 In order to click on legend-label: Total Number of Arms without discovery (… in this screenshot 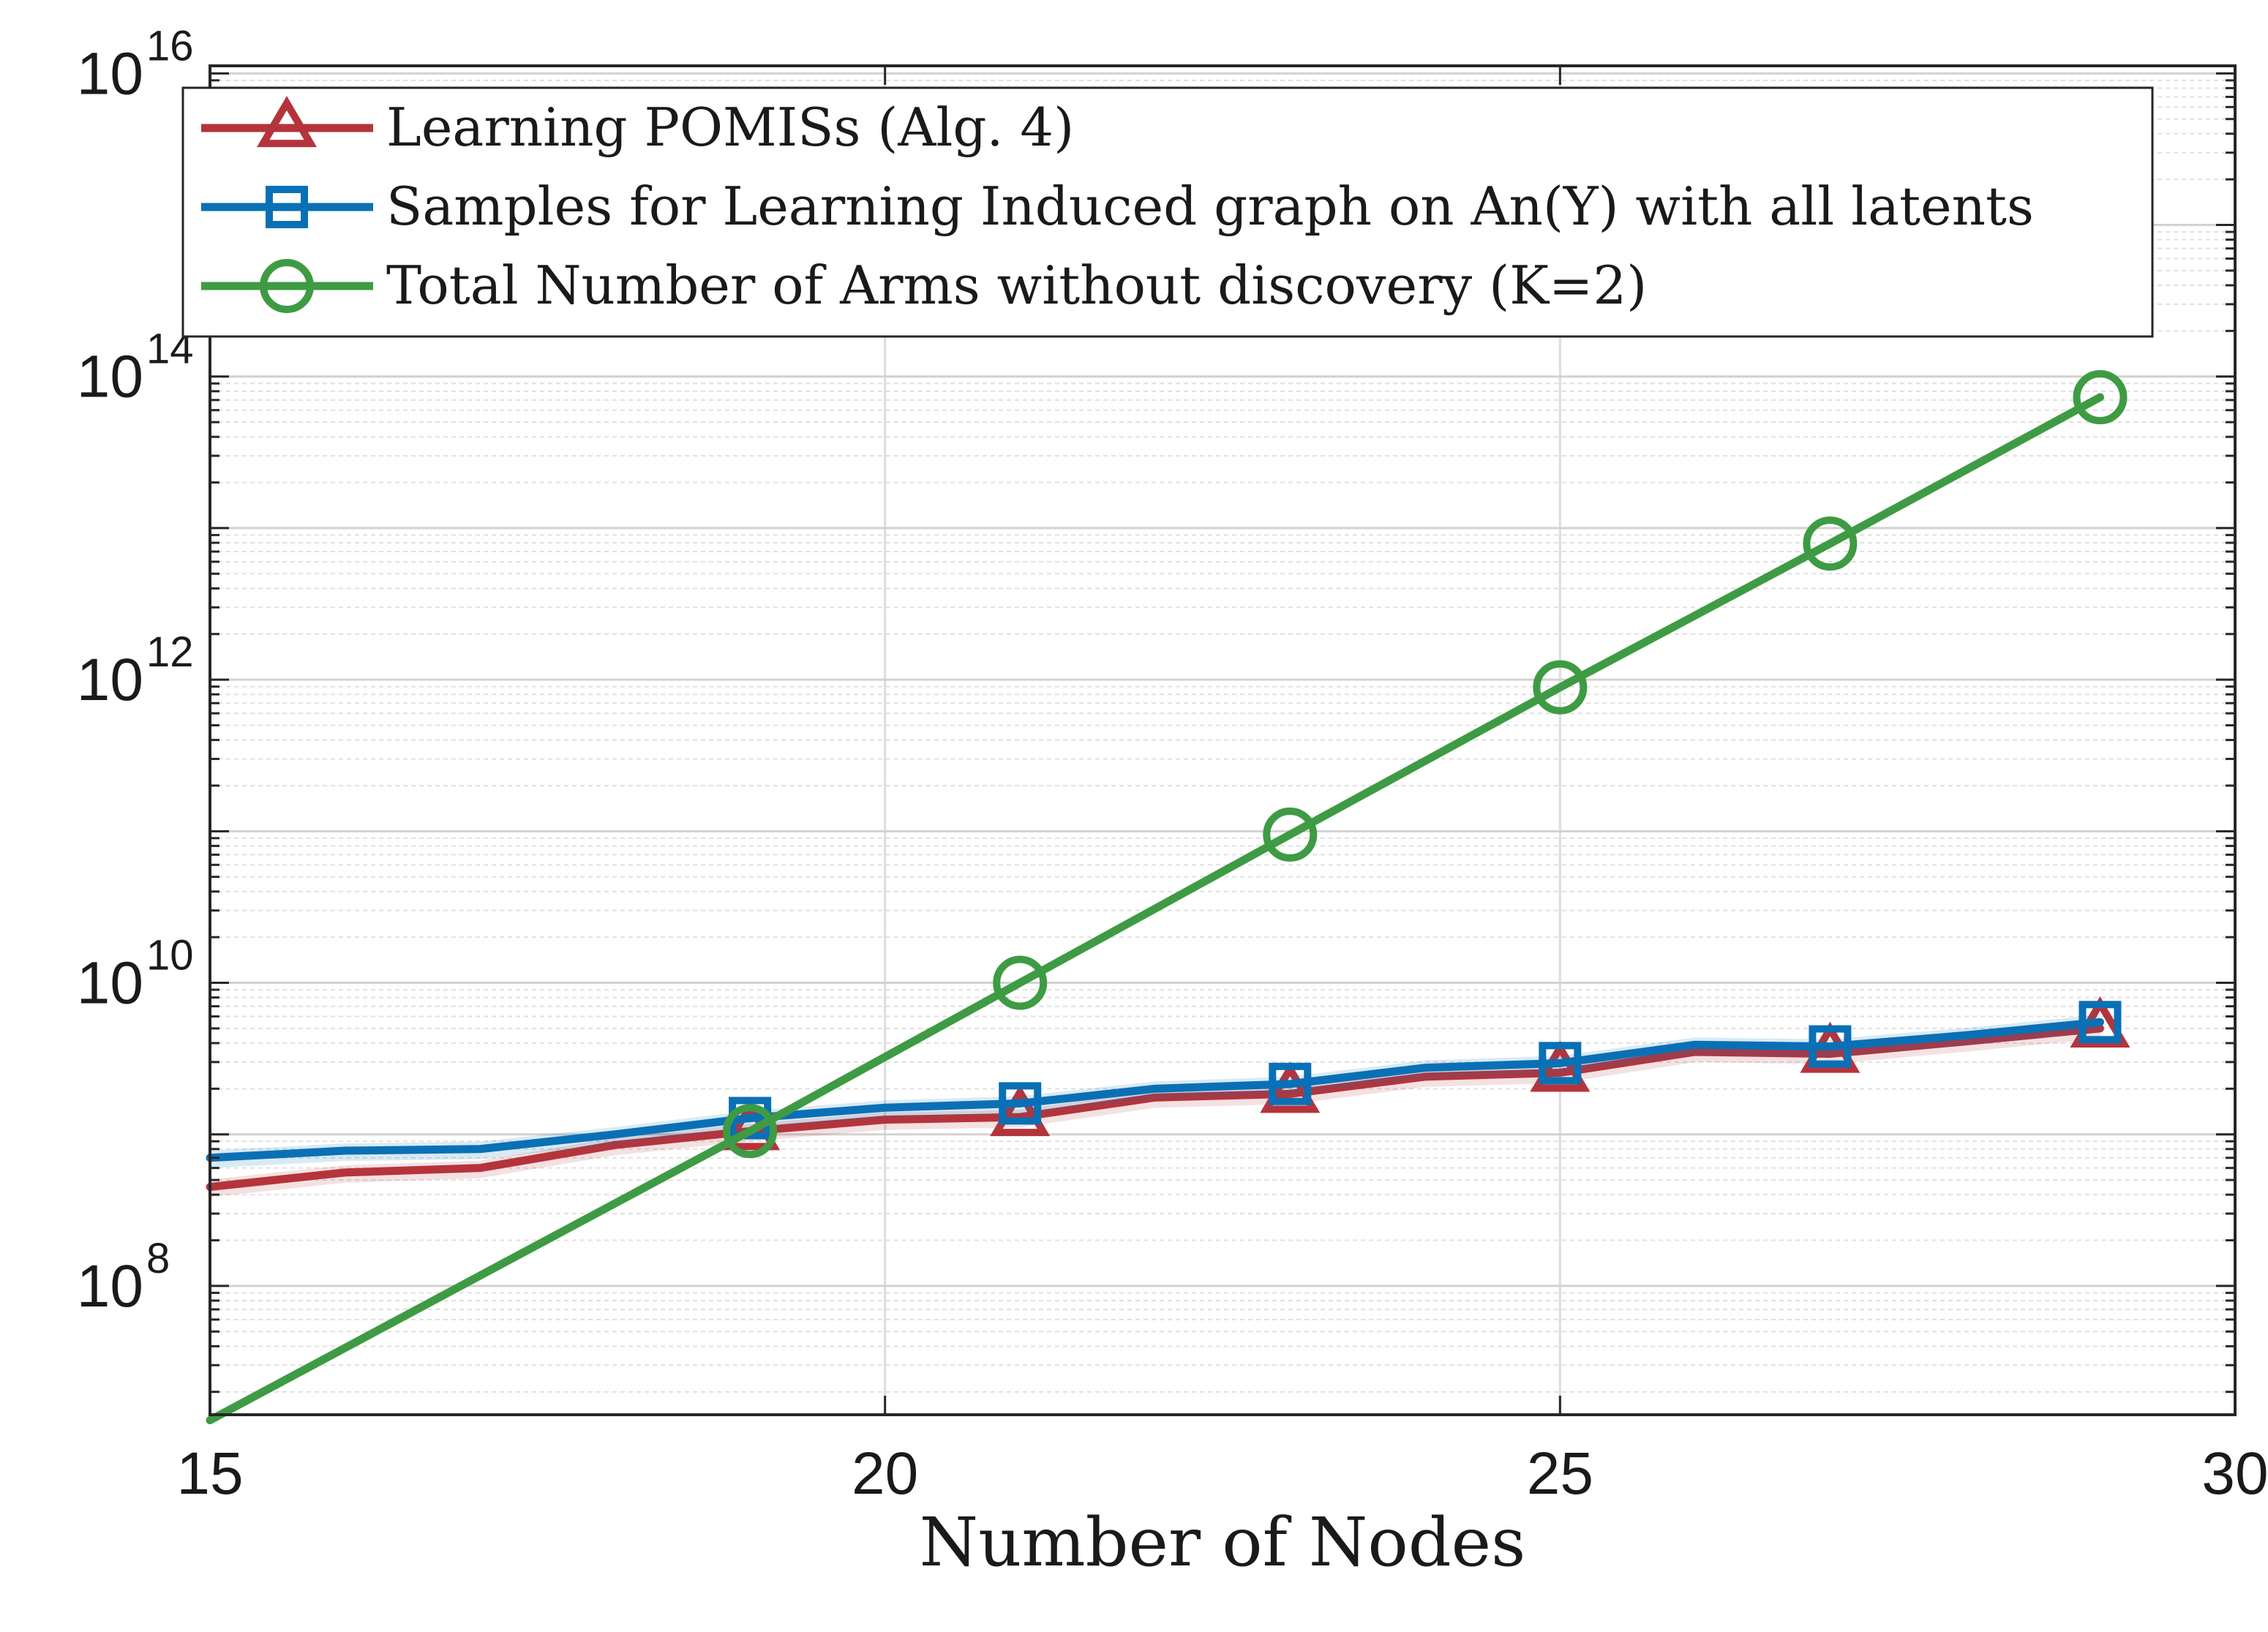, I will do `click(1016, 285)`.